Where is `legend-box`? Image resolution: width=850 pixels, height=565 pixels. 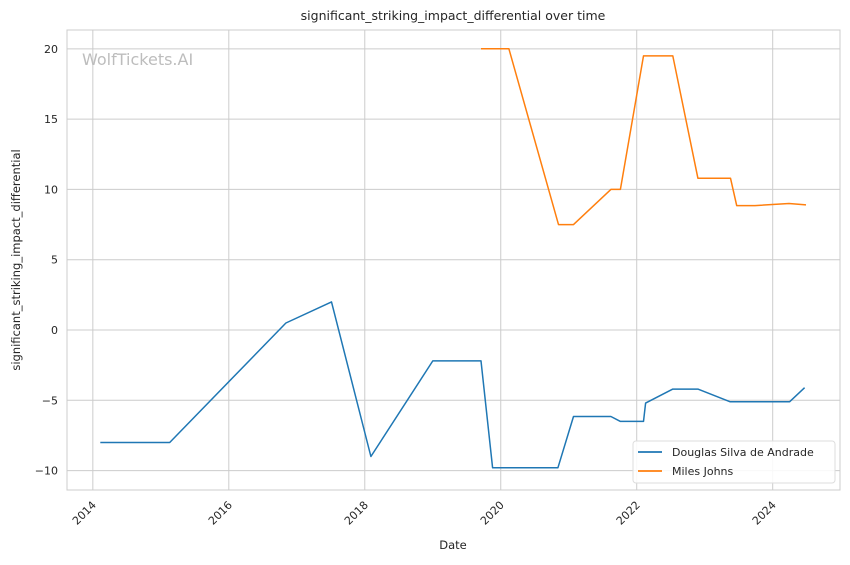 legend-box is located at coordinates (734, 462).